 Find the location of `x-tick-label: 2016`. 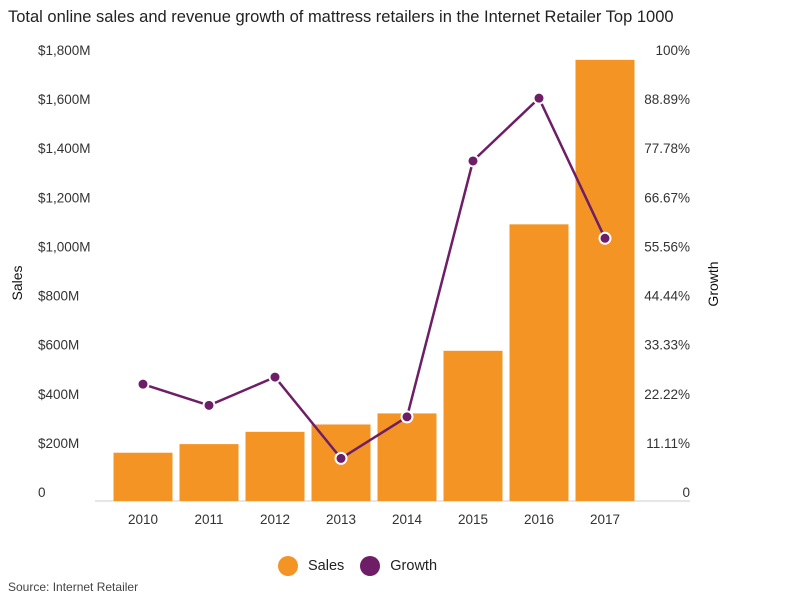

x-tick-label: 2016 is located at coordinates (539, 519).